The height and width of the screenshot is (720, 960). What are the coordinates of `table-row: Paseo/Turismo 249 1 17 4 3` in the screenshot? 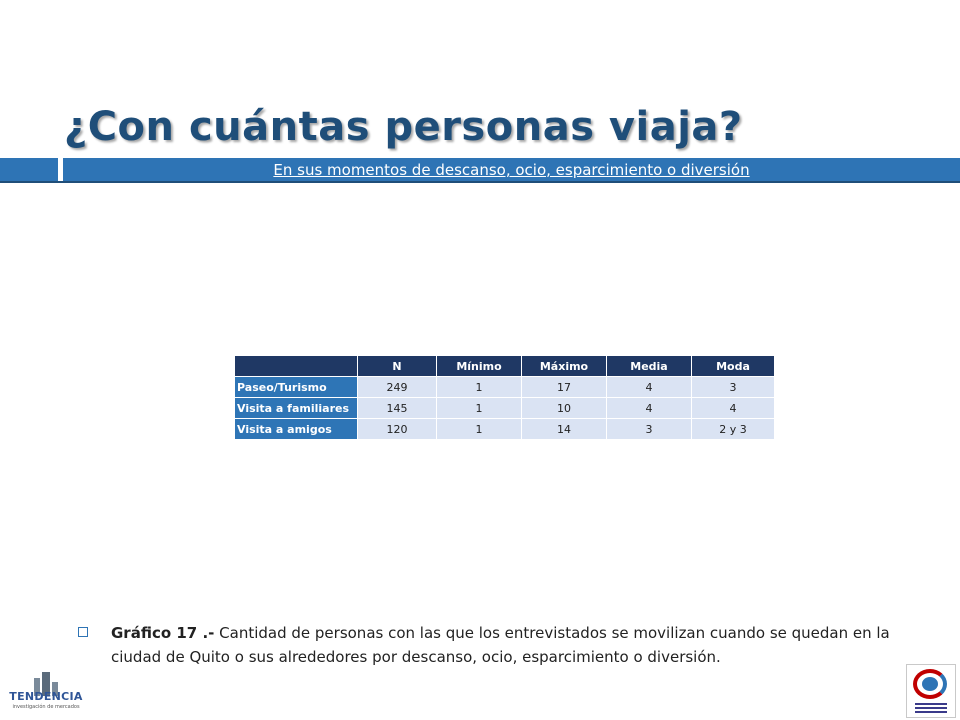 It's located at (504, 387).